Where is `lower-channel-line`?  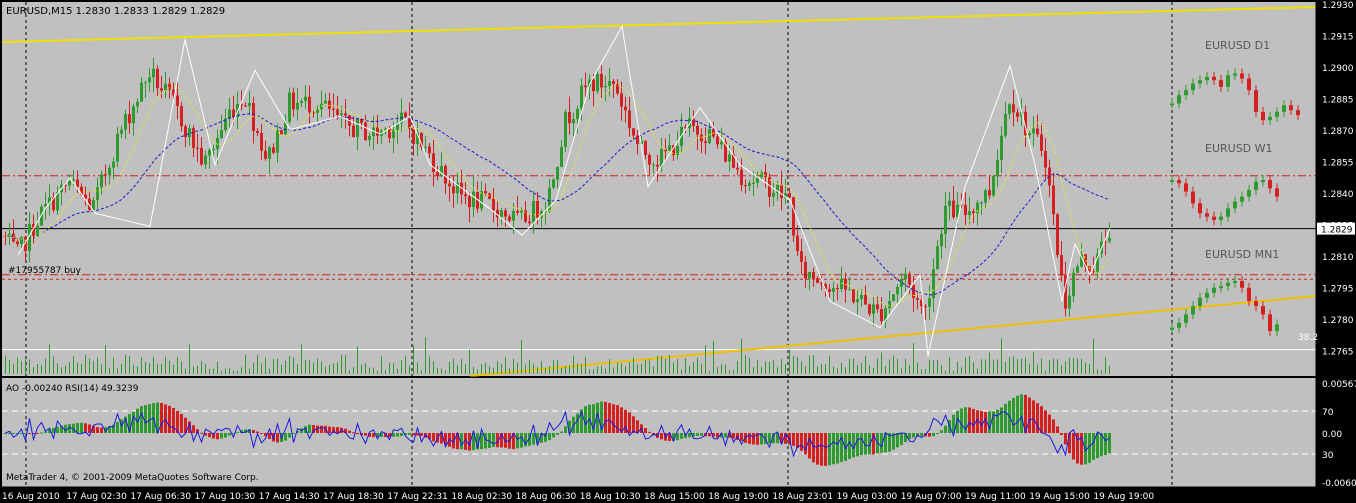
lower-channel-line is located at coordinates (893, 336).